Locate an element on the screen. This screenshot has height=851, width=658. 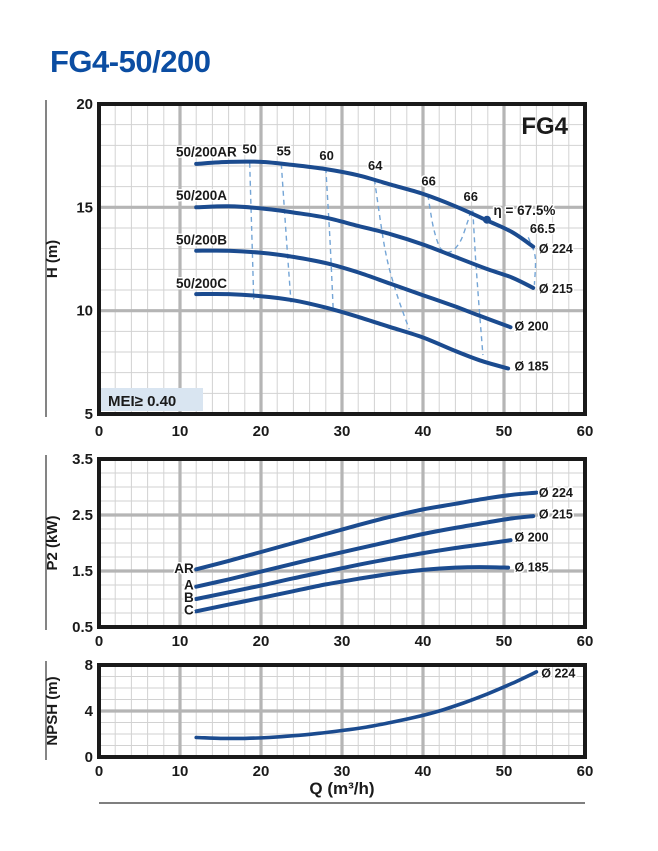
x-axis-title: Q (m³/h) is located at coordinates (341, 788).